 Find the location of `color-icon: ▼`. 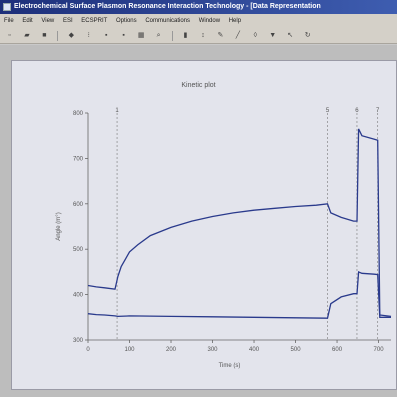

color-icon: ▼ is located at coordinates (273, 35).